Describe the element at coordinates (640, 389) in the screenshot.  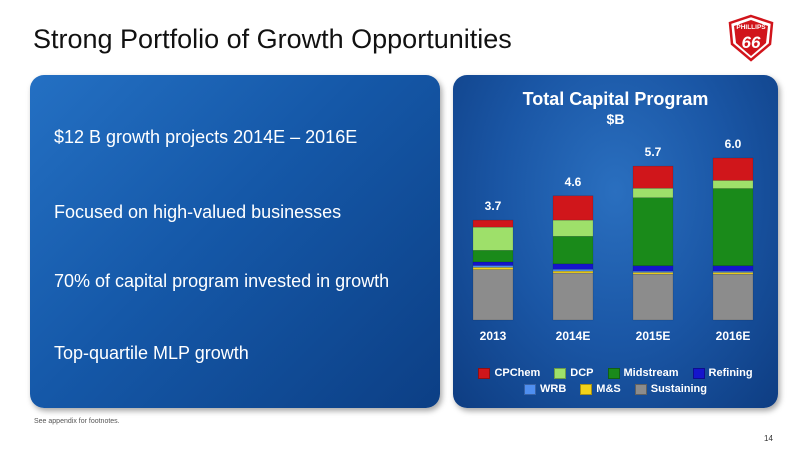
I see `legend-swatch-sustaining` at that location.